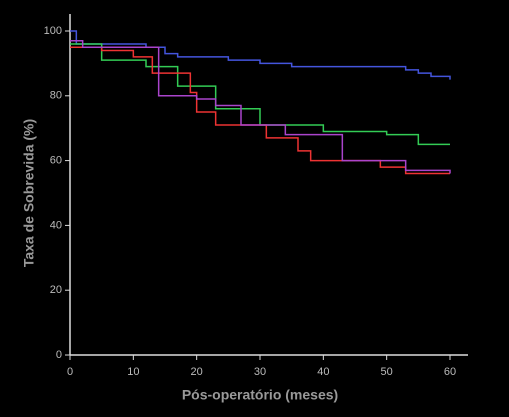  What do you see at coordinates (56, 161) in the screenshot?
I see `y-tick-label: 60` at bounding box center [56, 161].